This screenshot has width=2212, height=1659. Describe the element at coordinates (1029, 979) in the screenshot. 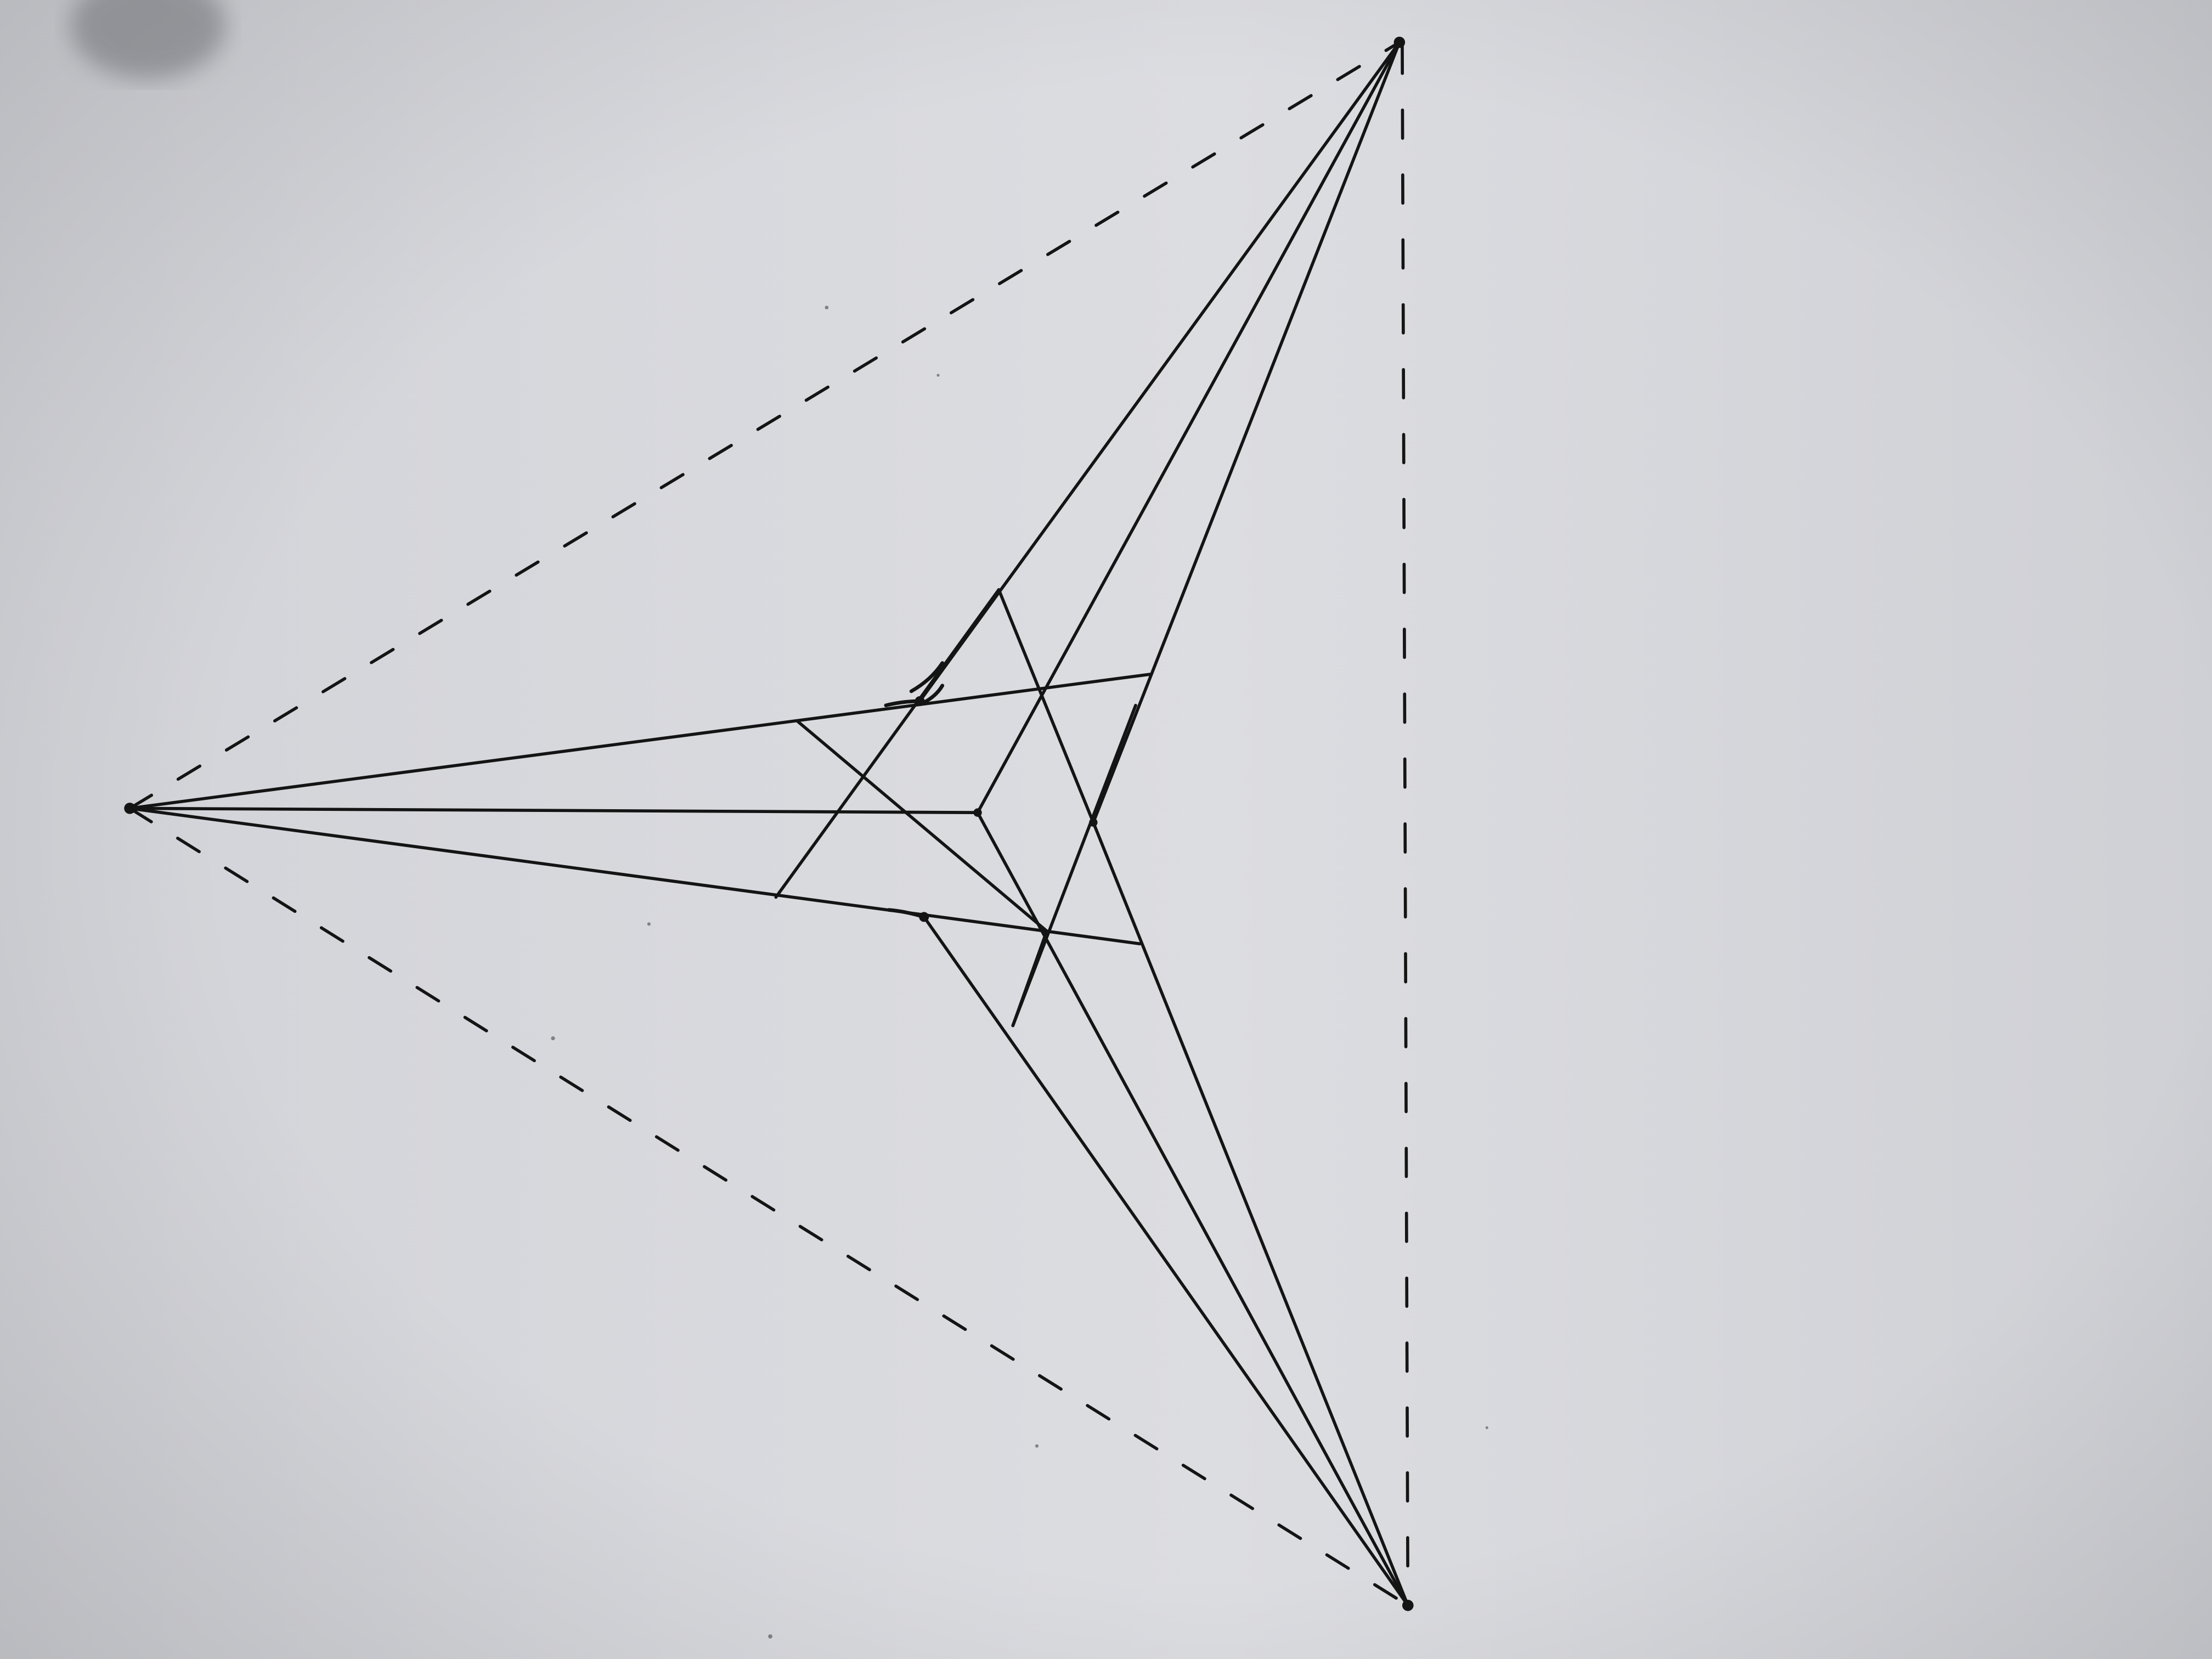

I see `cube-edge-e` at that location.